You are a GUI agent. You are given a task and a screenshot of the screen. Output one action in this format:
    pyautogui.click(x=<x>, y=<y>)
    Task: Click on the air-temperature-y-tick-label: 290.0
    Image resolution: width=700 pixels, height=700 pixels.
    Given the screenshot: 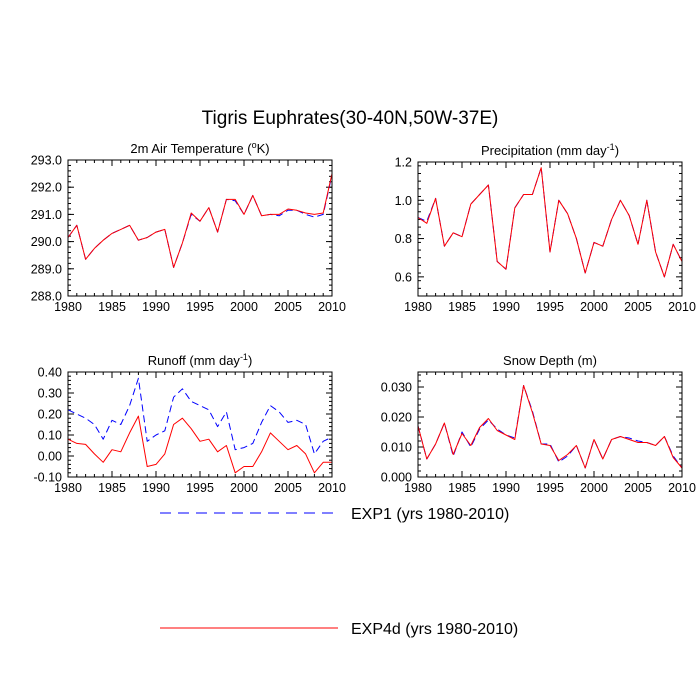 What is the action you would take?
    pyautogui.click(x=46, y=242)
    